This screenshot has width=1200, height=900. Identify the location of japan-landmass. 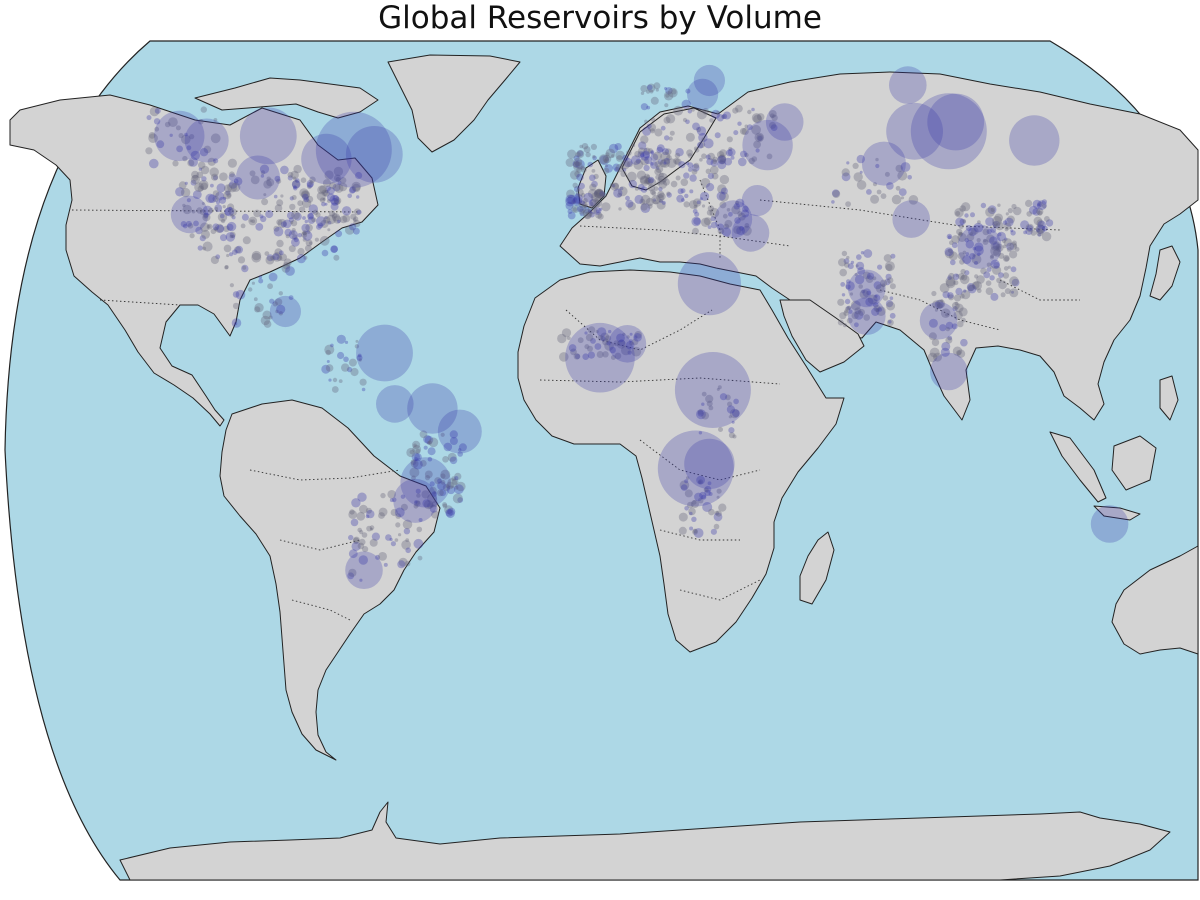
(1165, 273).